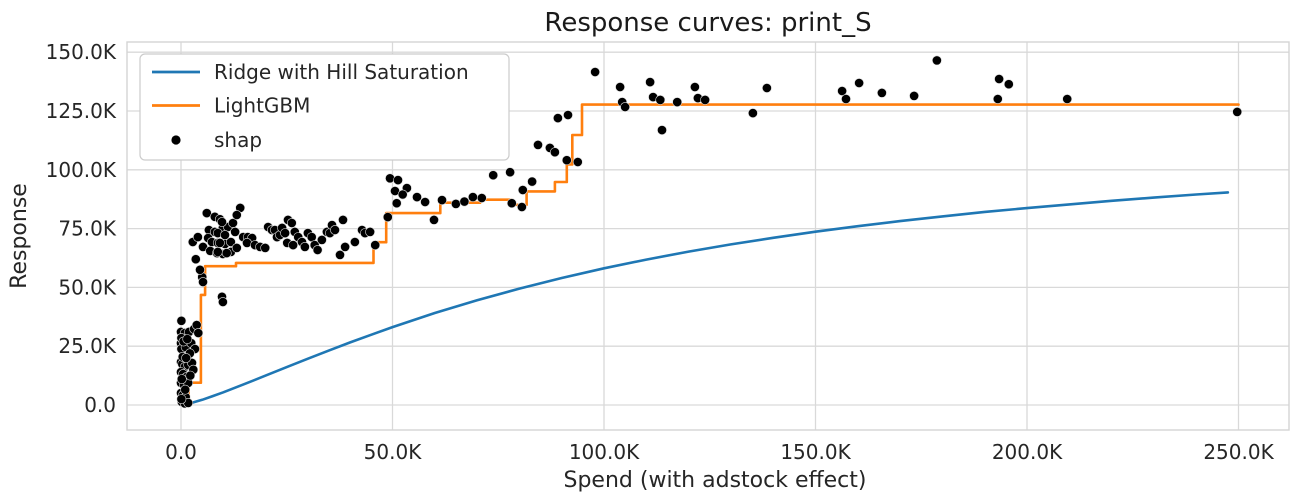 The image size is (1299, 496). What do you see at coordinates (100, 405) in the screenshot?
I see `y-tick-label: 0.0` at bounding box center [100, 405].